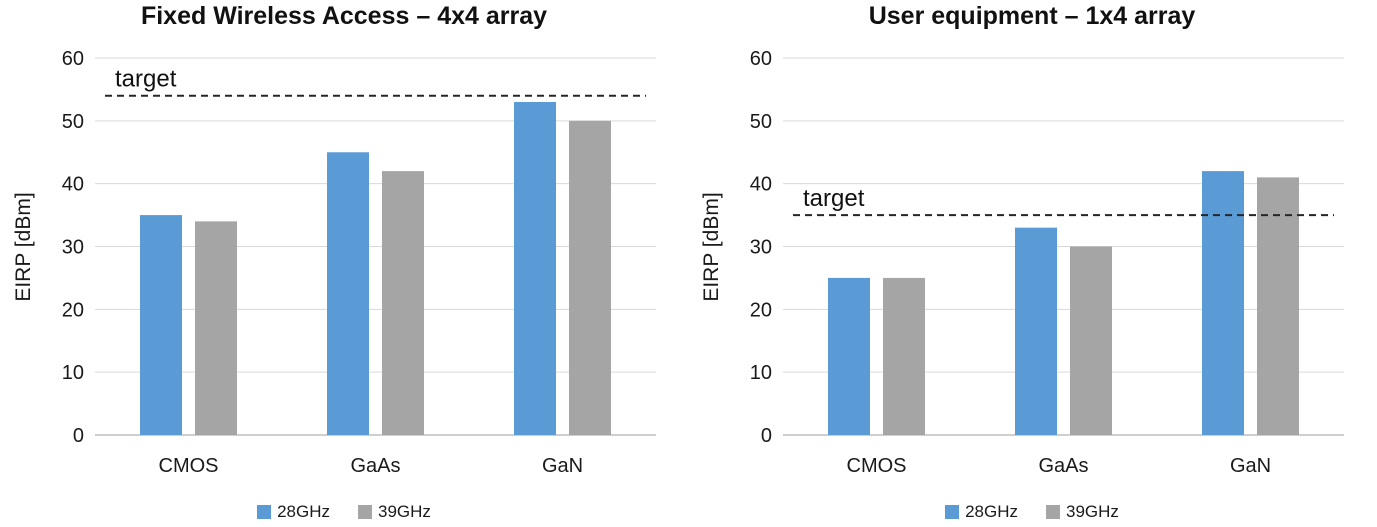 The width and height of the screenshot is (1377, 527). I want to click on chart-title: User equipment – 1x4 array, so click(1032, 16).